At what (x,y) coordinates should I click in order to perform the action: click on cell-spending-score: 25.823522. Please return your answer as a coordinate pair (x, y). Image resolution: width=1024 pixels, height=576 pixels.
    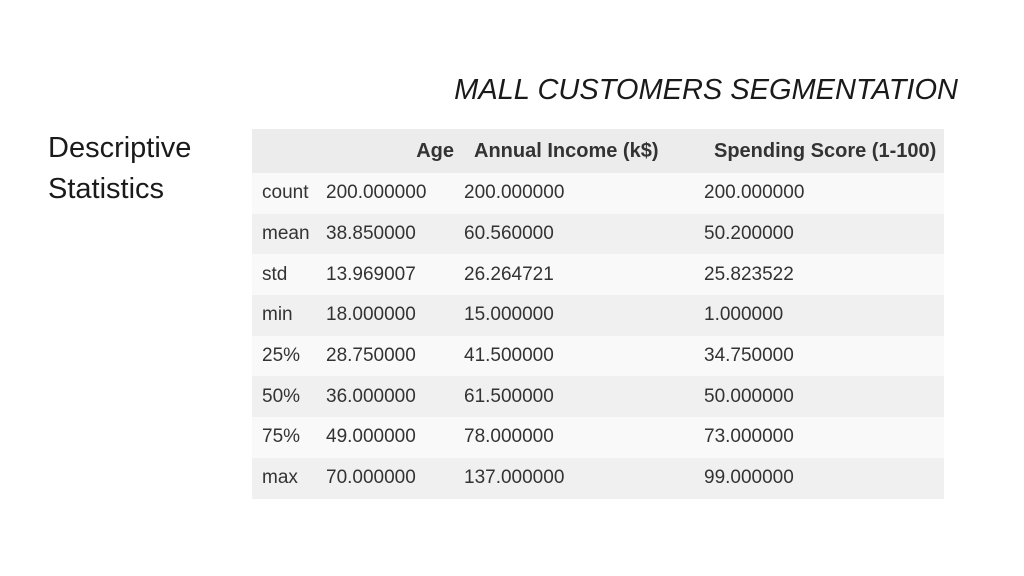
    Looking at the image, I should click on (749, 274).